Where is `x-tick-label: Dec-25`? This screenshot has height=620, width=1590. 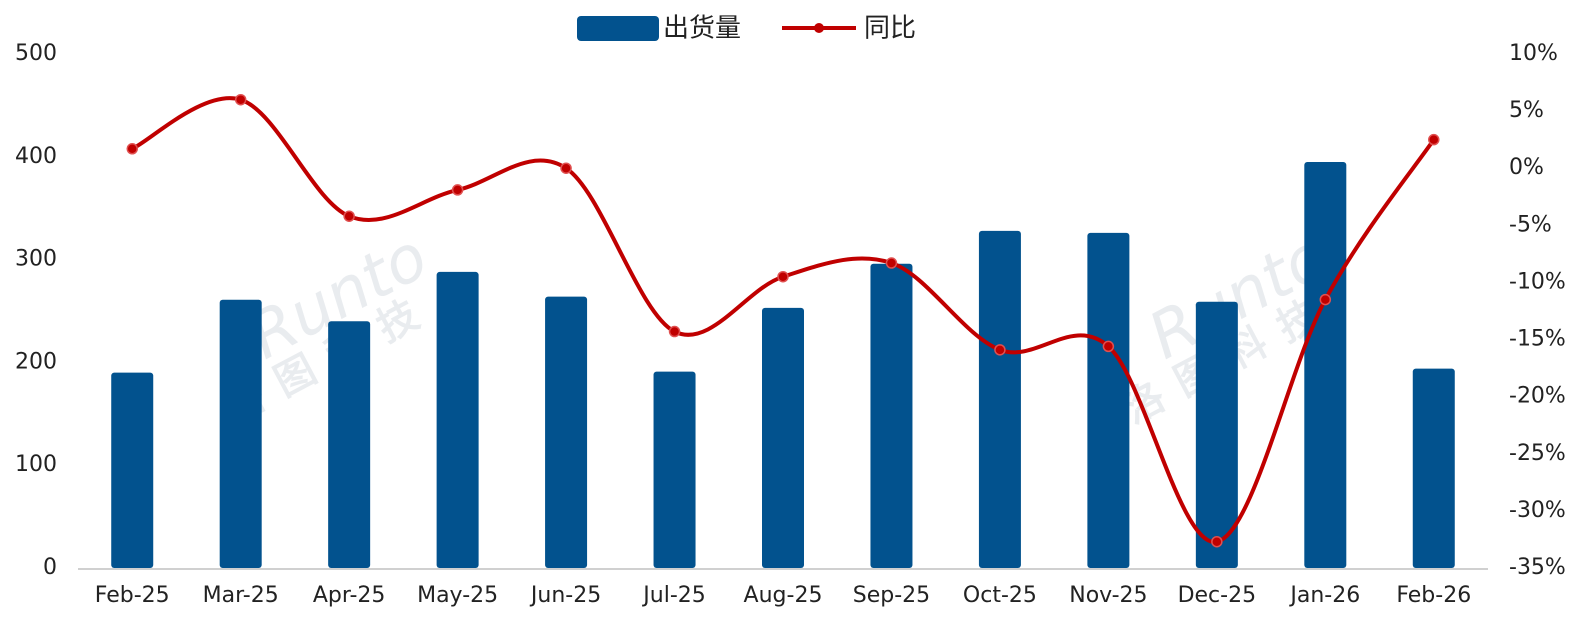 x-tick-label: Dec-25 is located at coordinates (1217, 595).